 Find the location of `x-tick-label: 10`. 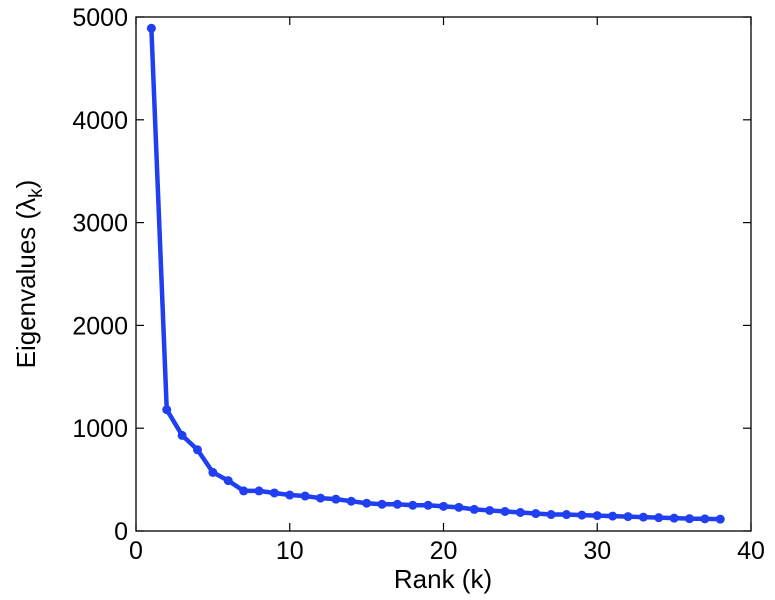

x-tick-label: 10 is located at coordinates (290, 551).